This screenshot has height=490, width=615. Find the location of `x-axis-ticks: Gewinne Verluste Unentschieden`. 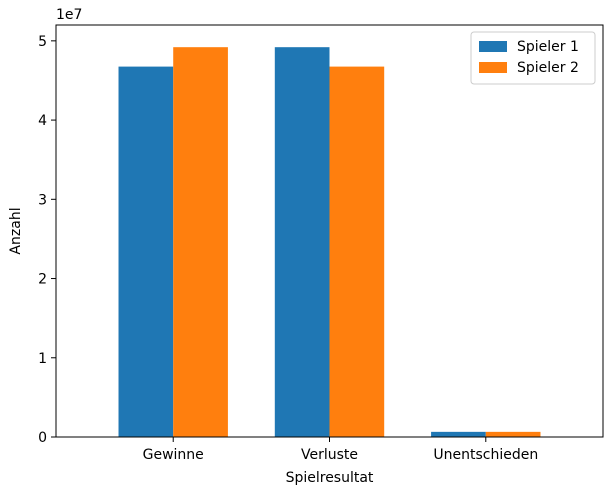

x-axis-ticks: Gewinne Verluste Unentschieden is located at coordinates (340, 450).